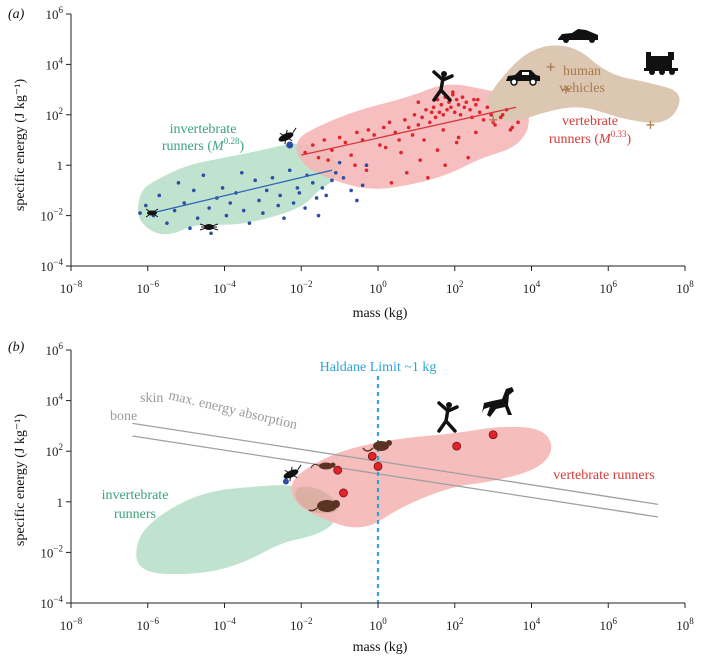 Image resolution: width=702 pixels, height=657 pixels. What do you see at coordinates (578, 36) in the screenshot?
I see `race-car-icon` at bounding box center [578, 36].